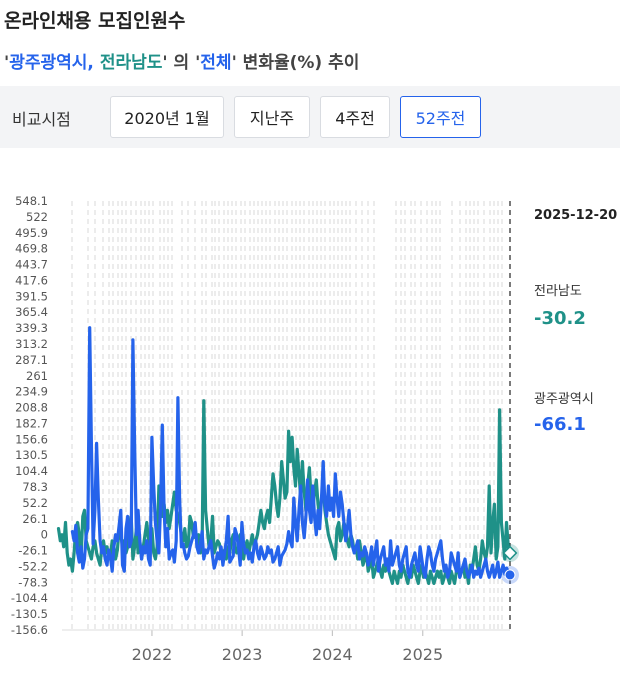 This screenshot has height=677, width=620. I want to click on y-tick-label: 339.3, so click(31, 328).